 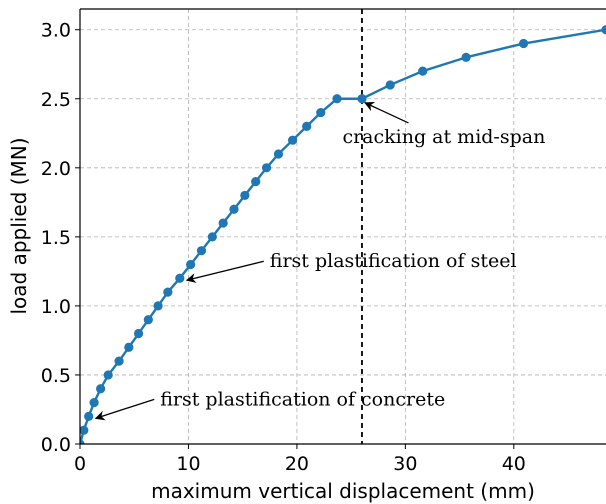 What do you see at coordinates (302, 399) in the screenshot?
I see `annotation-text: first plastification of concrete` at bounding box center [302, 399].